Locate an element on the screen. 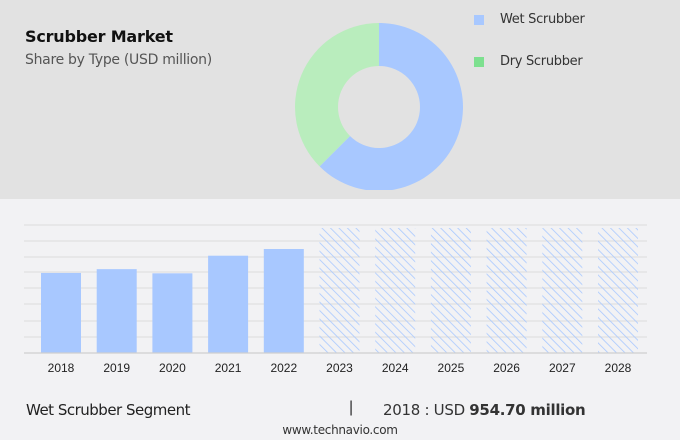 Image resolution: width=680 pixels, height=440 pixels. donut-chart is located at coordinates (379, 106).